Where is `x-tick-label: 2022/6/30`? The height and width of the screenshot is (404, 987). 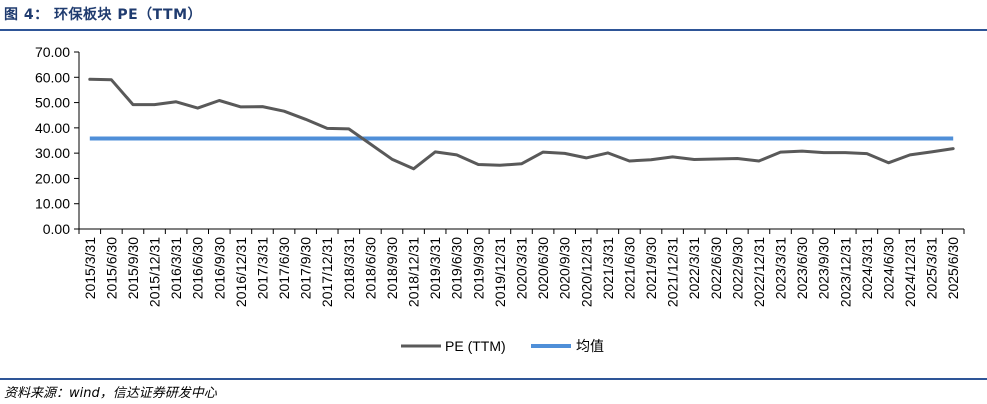
x-tick-label: 2022/6/30 is located at coordinates (716, 268).